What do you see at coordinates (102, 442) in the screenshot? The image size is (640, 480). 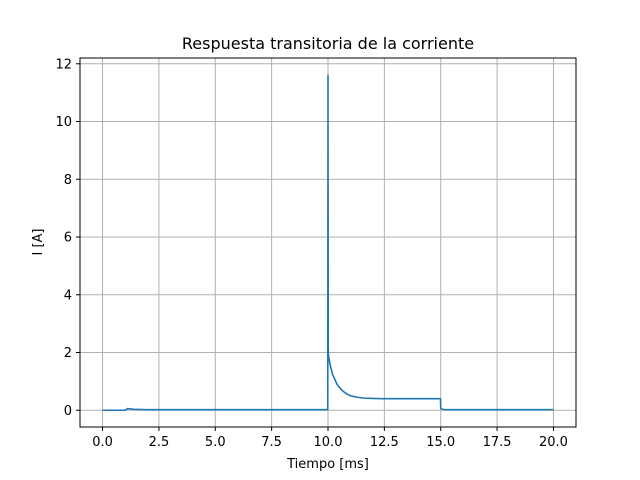 I see `x-tick-label: 0.0` at bounding box center [102, 442].